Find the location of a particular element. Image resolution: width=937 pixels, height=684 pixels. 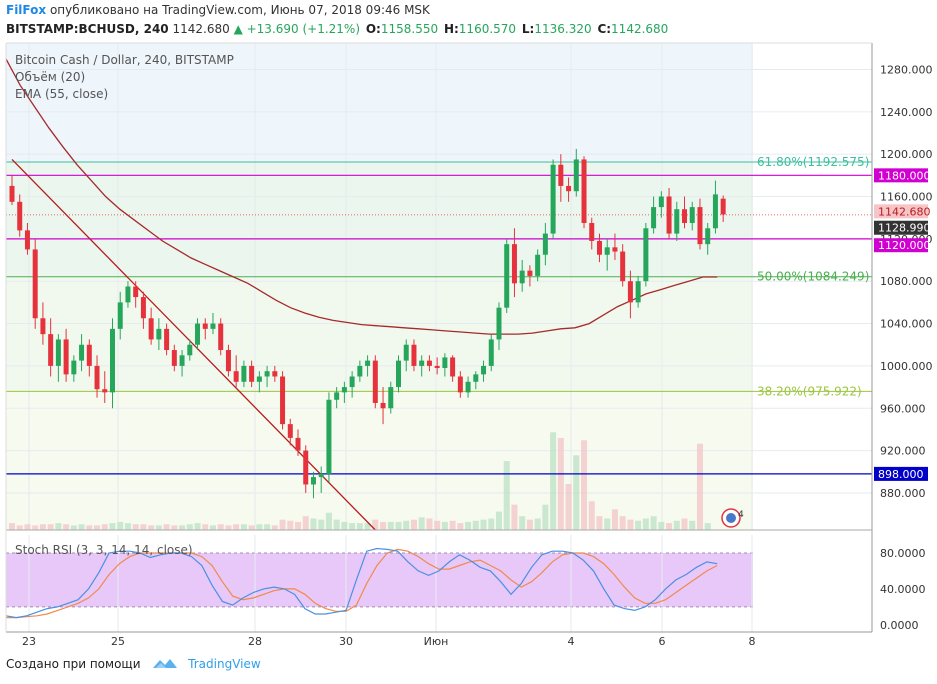

time-tick-label: 25 is located at coordinates (118, 641).